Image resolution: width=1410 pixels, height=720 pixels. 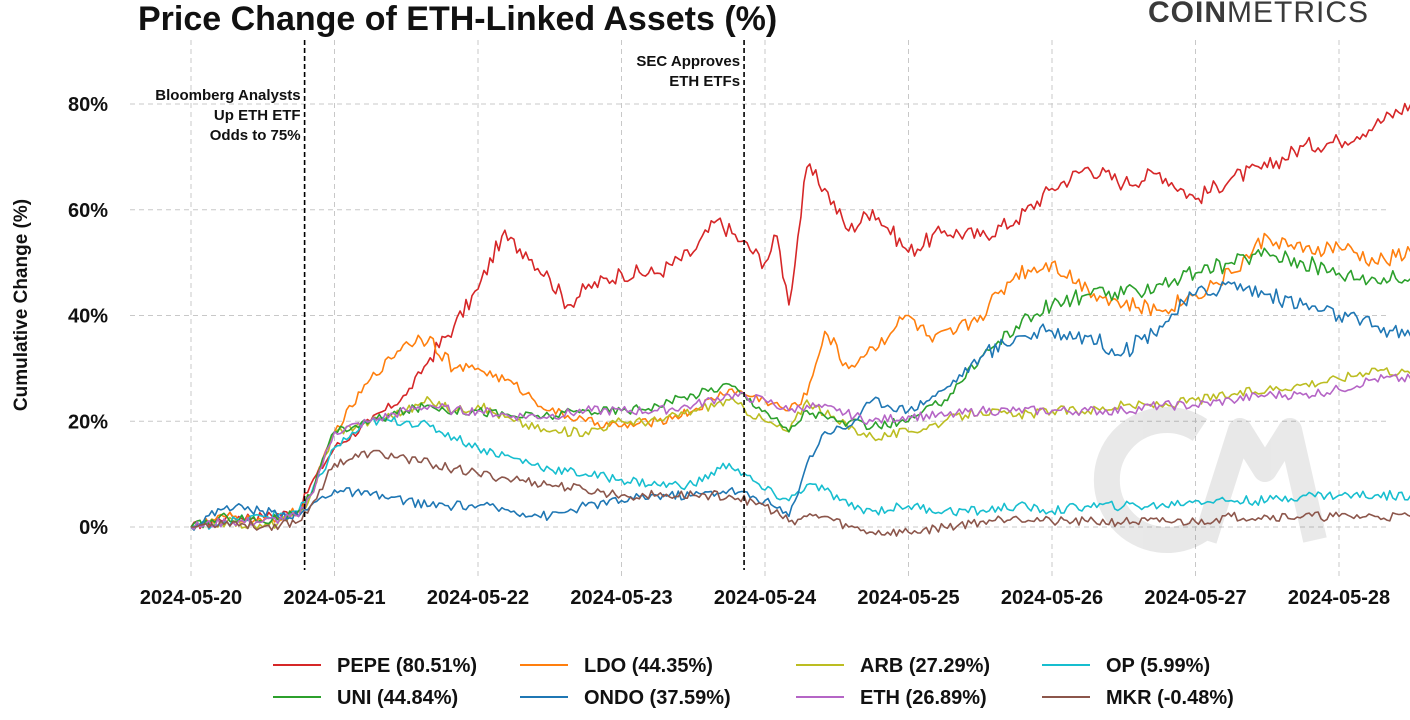 What do you see at coordinates (88, 422) in the screenshot?
I see `y-tick-label: 20%` at bounding box center [88, 422].